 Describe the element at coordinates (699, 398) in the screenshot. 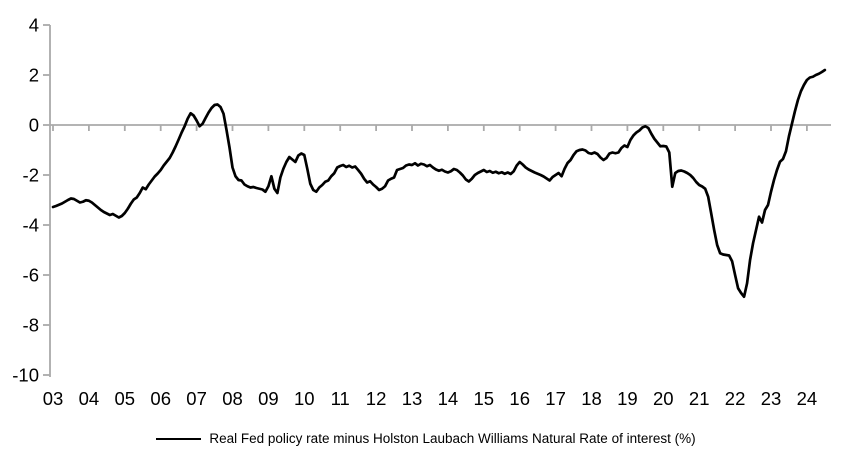

I see `x-axis-label: 21` at that location.